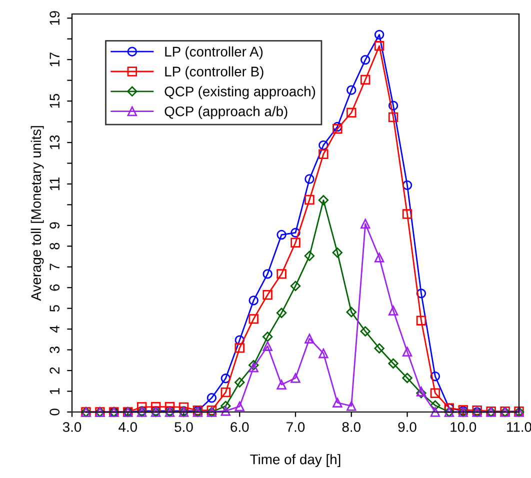  Describe the element at coordinates (55, 391) in the screenshot. I see `y-tick-label: 1` at that location.